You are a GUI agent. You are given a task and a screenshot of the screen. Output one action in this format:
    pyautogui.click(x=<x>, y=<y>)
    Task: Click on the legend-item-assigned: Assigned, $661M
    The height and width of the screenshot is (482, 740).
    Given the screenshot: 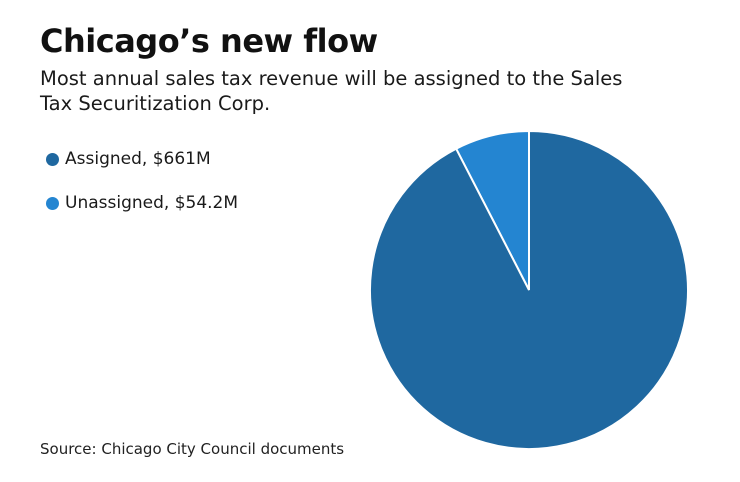 What is the action you would take?
    pyautogui.click(x=142, y=159)
    